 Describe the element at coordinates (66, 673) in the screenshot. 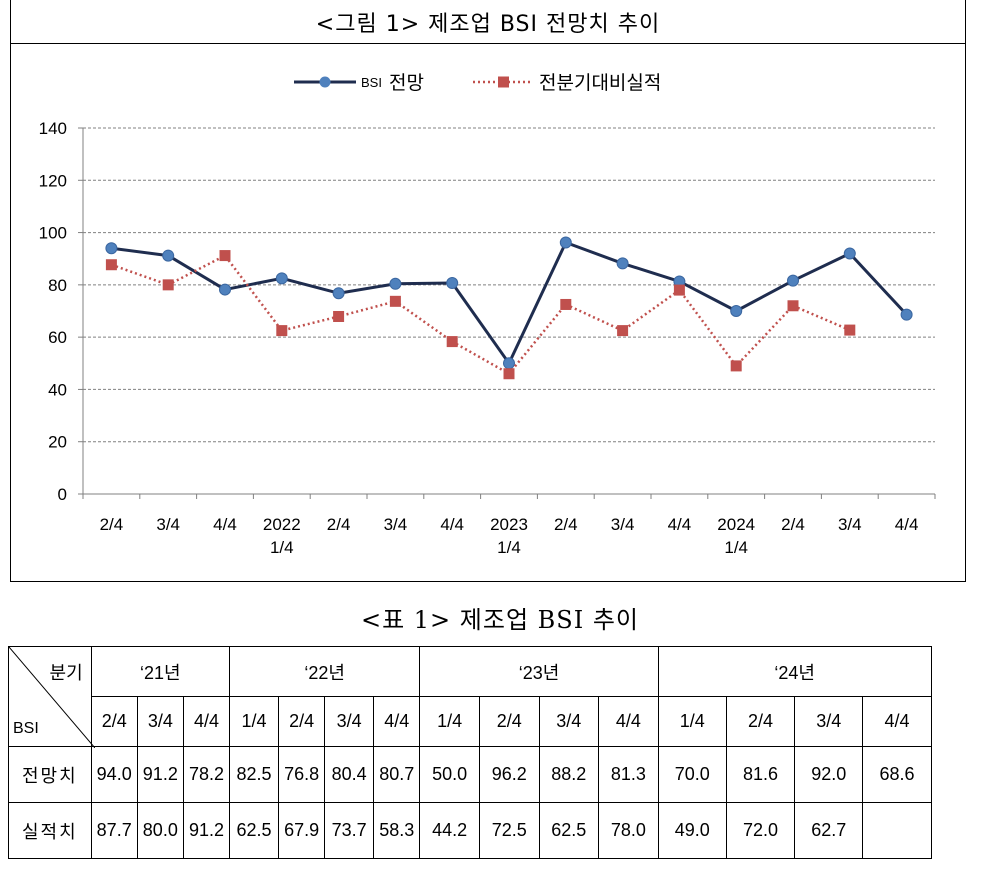

I see `corner-label-quarter: 분기` at that location.